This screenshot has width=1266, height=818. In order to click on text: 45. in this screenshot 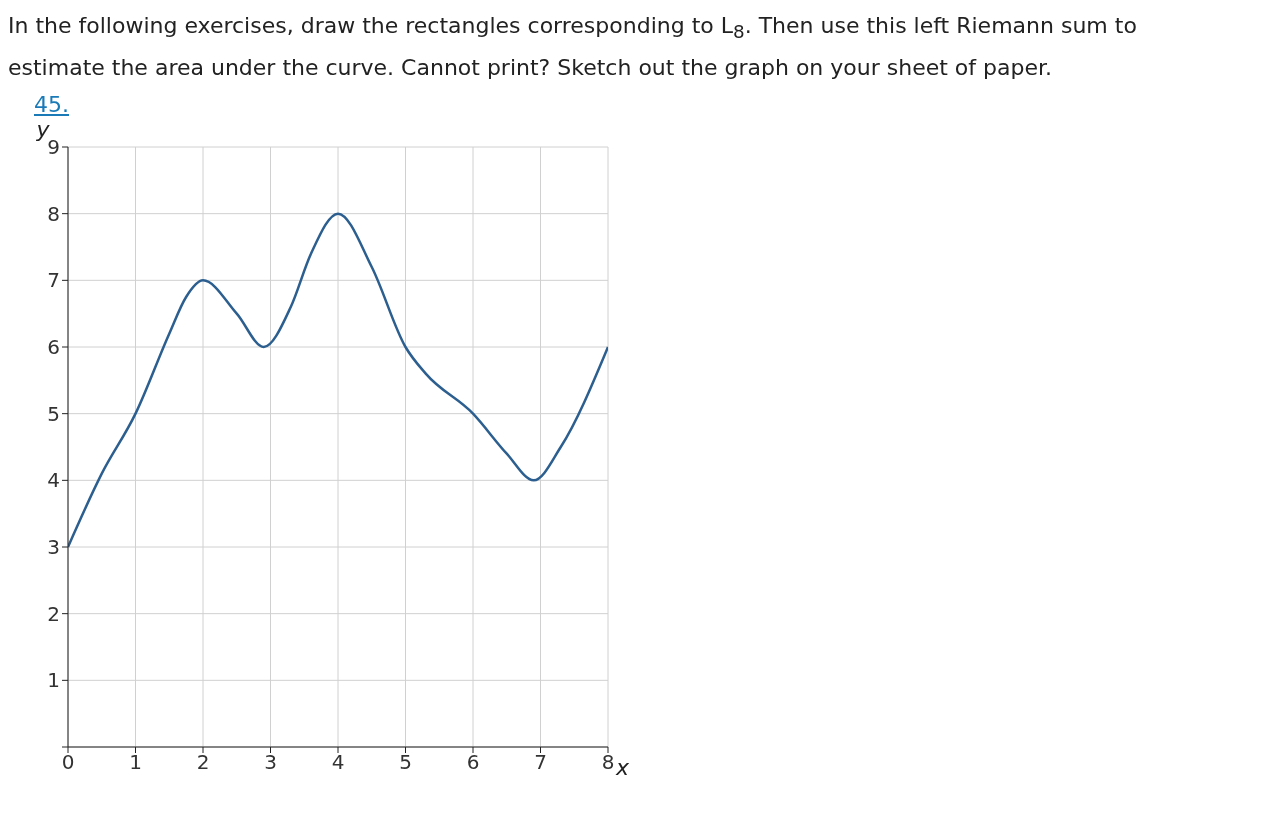, I will do `click(52, 105)`.